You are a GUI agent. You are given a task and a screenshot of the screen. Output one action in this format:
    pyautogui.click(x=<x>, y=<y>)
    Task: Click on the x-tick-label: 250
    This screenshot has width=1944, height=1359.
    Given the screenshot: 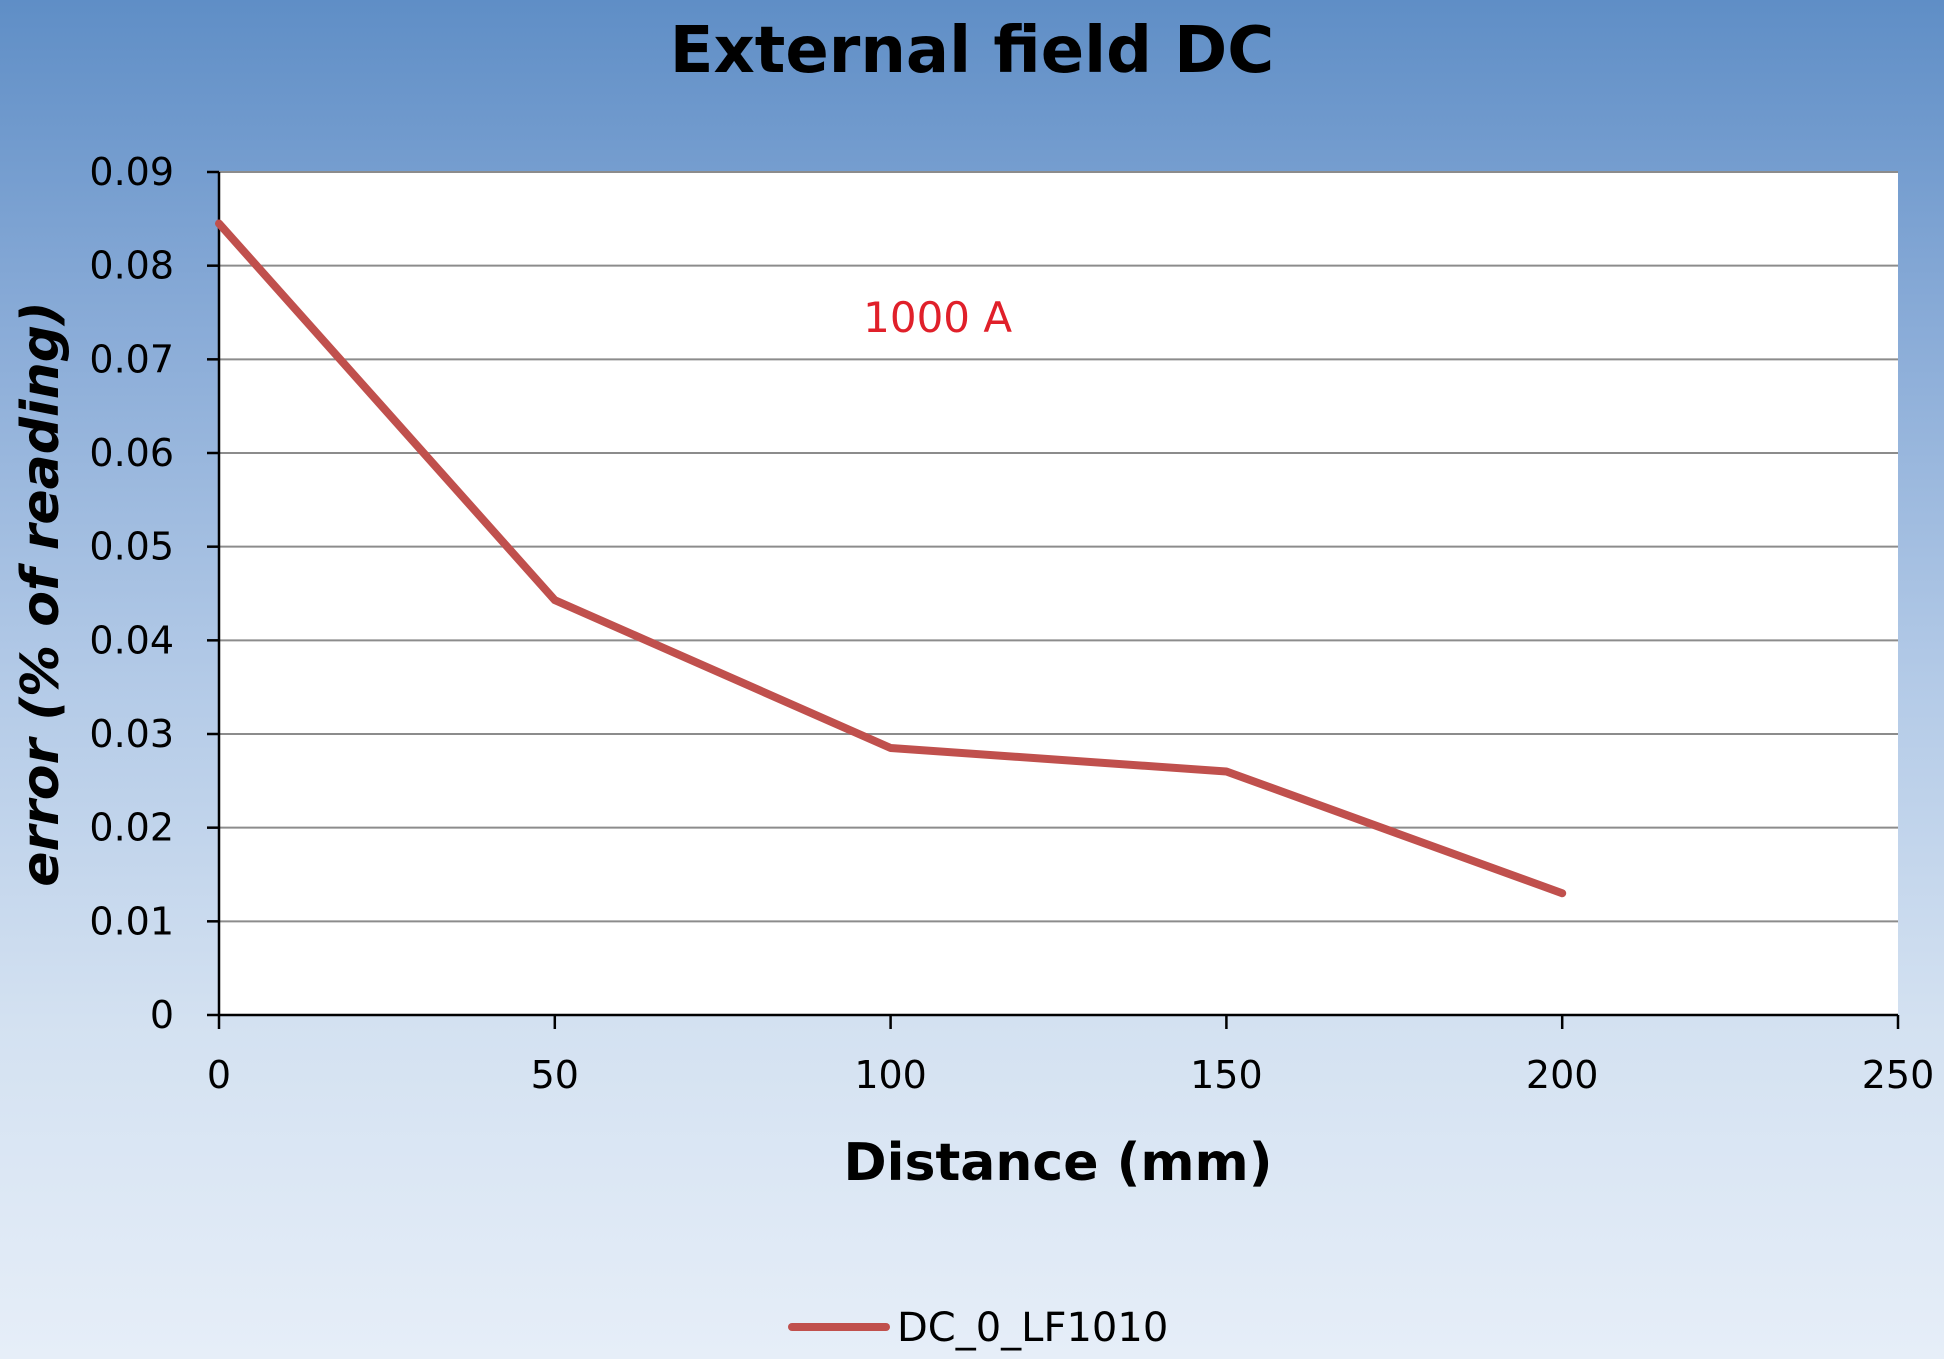 What is the action you would take?
    pyautogui.click(x=1898, y=1075)
    